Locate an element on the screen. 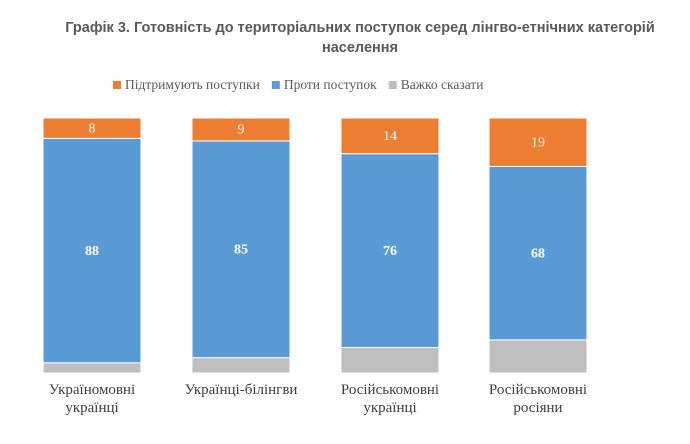  data-label: 76 is located at coordinates (390, 251).